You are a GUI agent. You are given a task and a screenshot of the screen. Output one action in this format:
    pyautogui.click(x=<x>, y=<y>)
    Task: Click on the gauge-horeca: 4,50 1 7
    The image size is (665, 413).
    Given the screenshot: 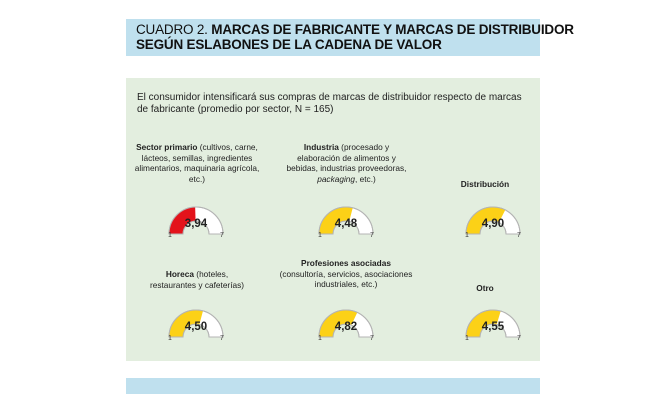 What is the action you would take?
    pyautogui.click(x=196, y=323)
    